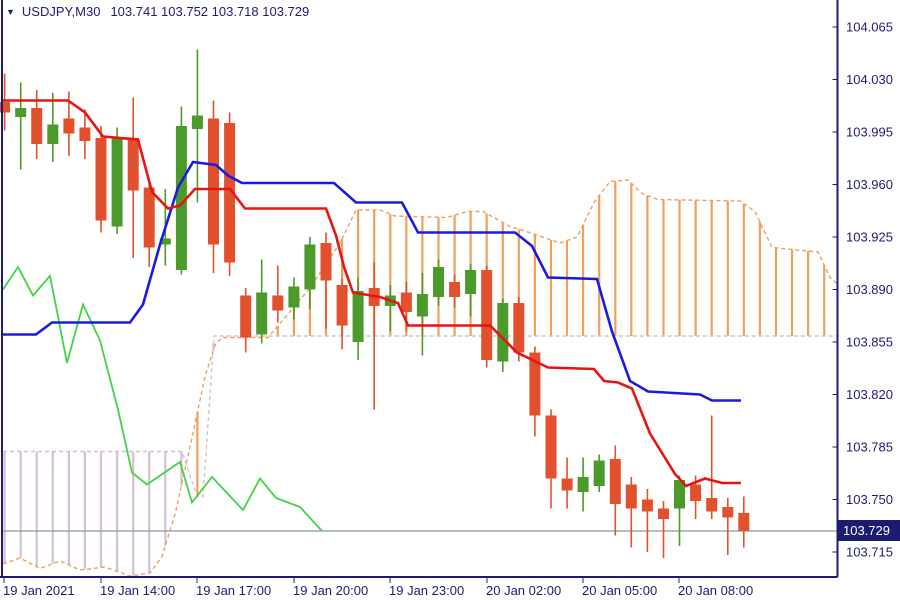 The width and height of the screenshot is (900, 600). I want to click on svg-text: 19 Jan 17:00, so click(233, 590).